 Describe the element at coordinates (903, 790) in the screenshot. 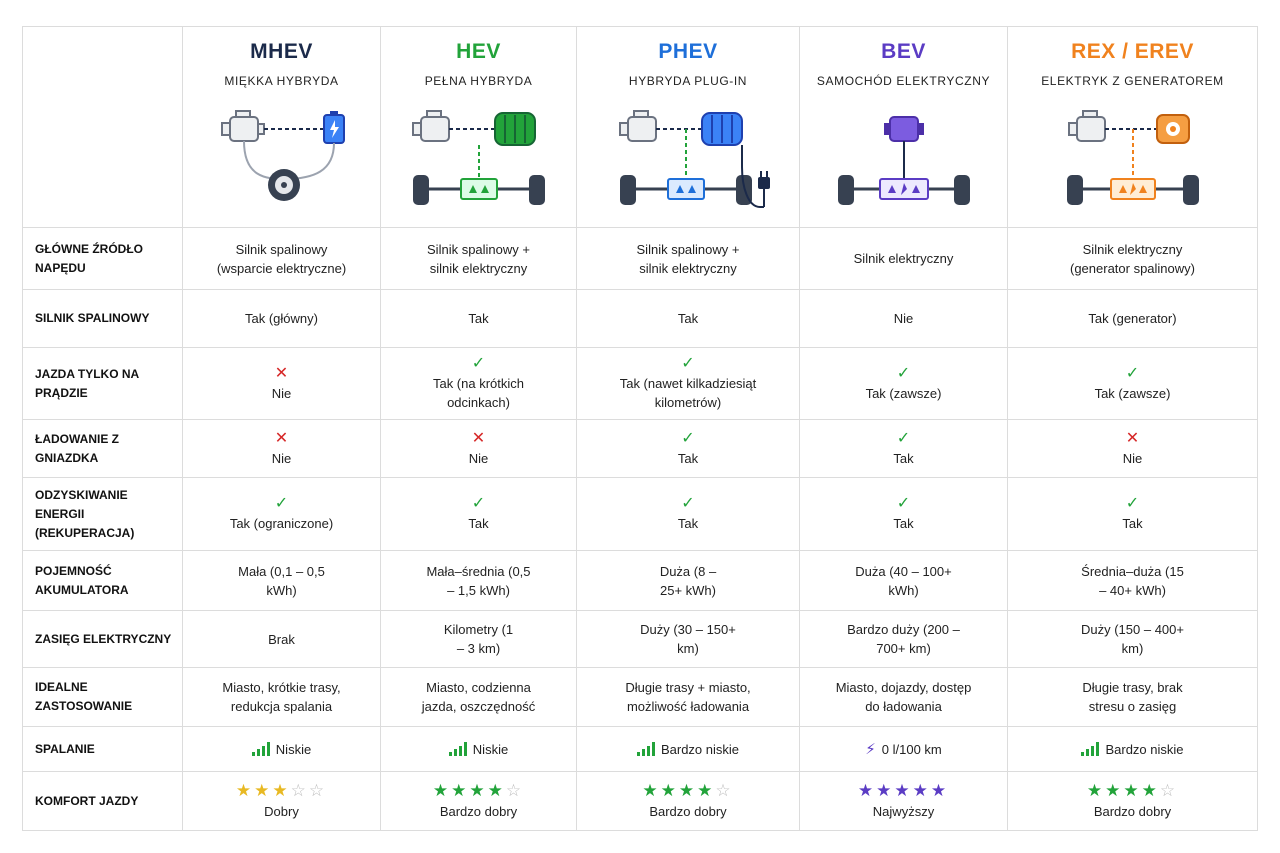

I see `star-rating: ★★★★★` at that location.